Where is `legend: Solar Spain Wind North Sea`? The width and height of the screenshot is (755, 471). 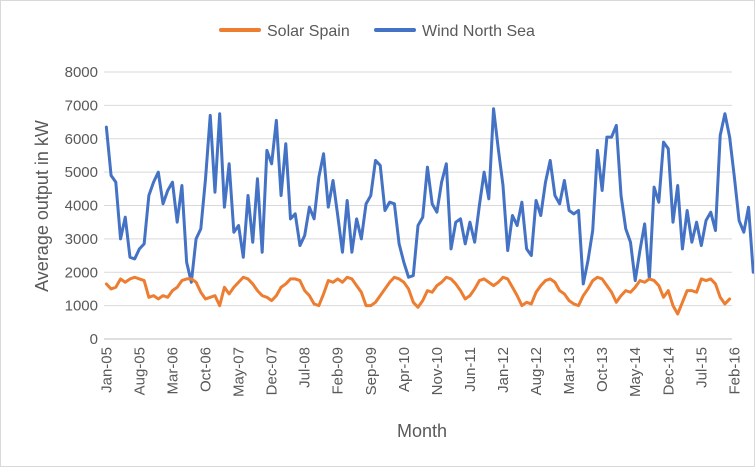
legend: Solar Spain Wind North Sea is located at coordinates (378, 31).